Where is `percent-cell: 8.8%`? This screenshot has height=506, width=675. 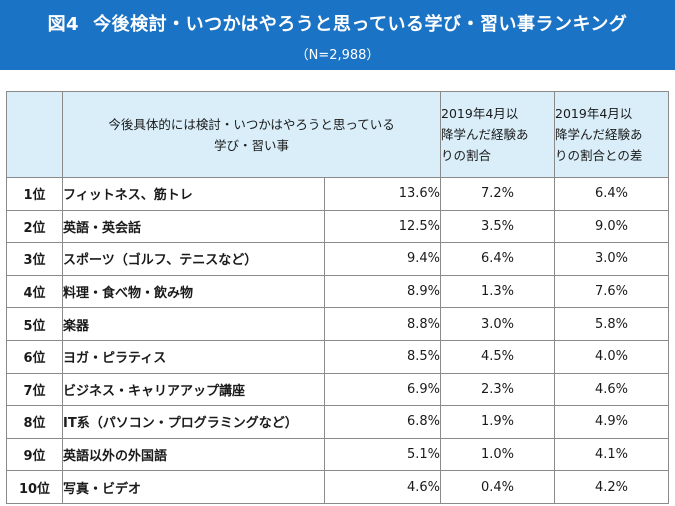 percent-cell: 8.8% is located at coordinates (382, 324).